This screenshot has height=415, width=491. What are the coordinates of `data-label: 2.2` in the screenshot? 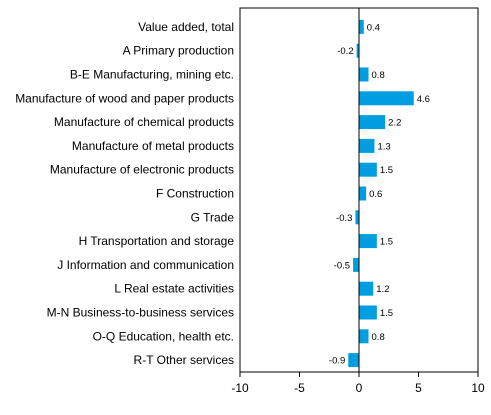 It's located at (394, 123).